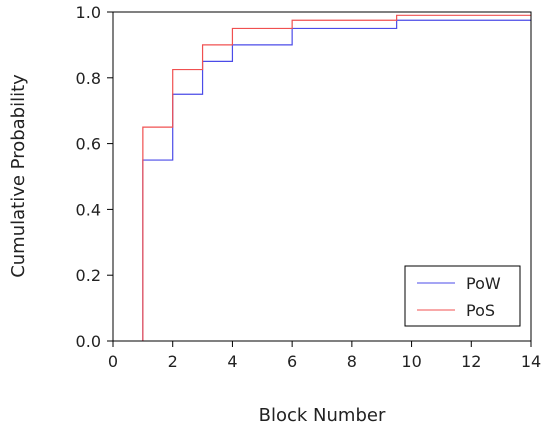 The height and width of the screenshot is (436, 550). Describe the element at coordinates (88, 12) in the screenshot. I see `y-tick-label: 1.0` at that location.